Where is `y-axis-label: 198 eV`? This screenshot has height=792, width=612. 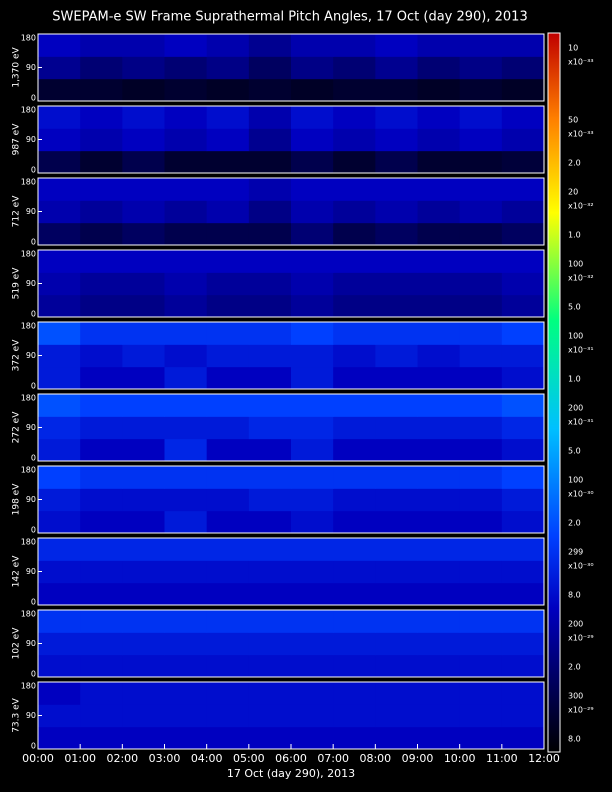
y-axis-label: 198 eV is located at coordinates (17, 499).